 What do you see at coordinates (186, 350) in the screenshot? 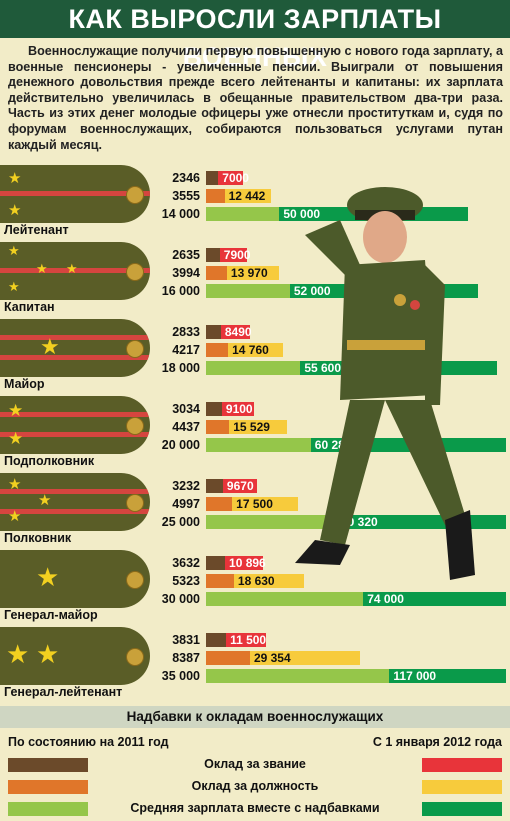
I see `old-value-position: 4217` at bounding box center [186, 350].